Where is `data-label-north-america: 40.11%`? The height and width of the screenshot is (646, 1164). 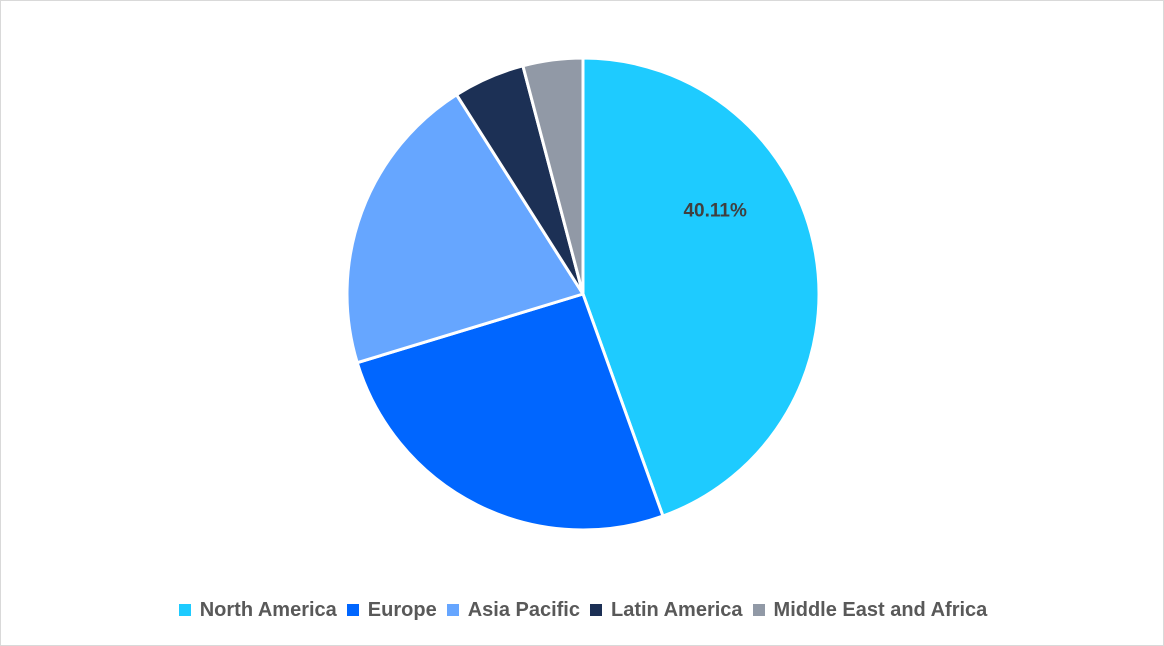
data-label-north-america: 40.11% is located at coordinates (714, 211).